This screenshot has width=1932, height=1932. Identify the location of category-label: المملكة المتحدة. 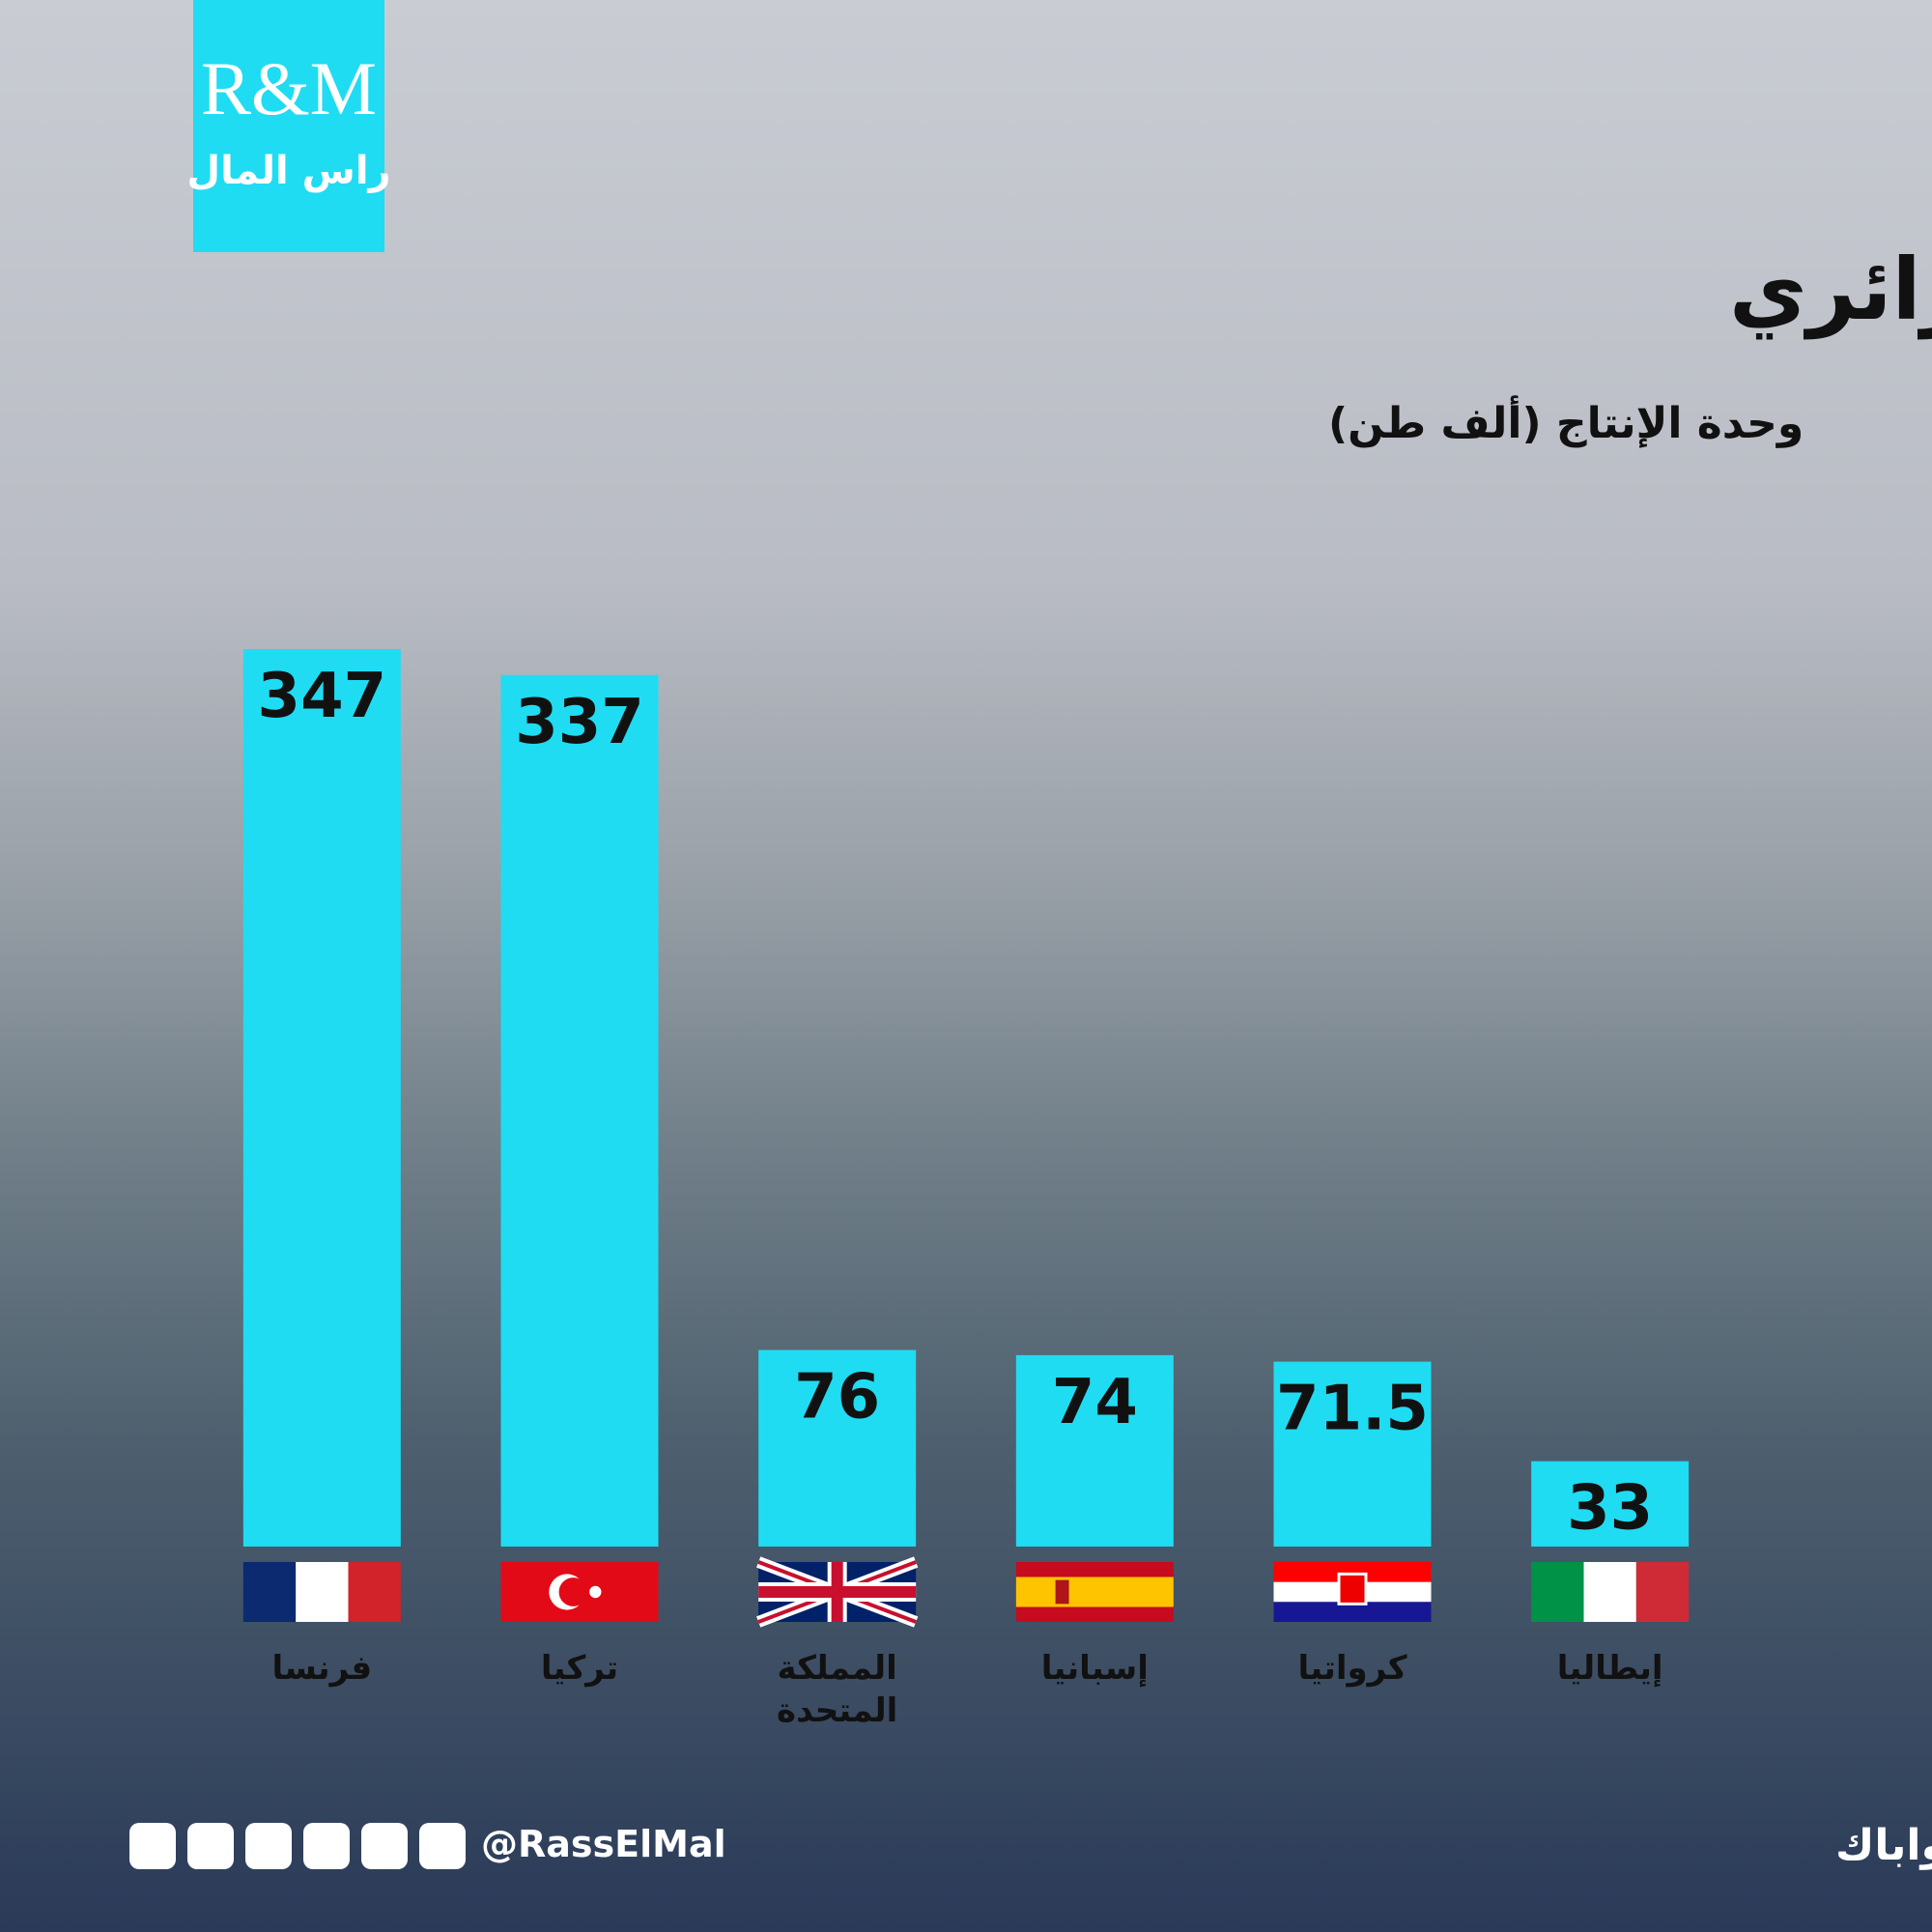
(837, 1690).